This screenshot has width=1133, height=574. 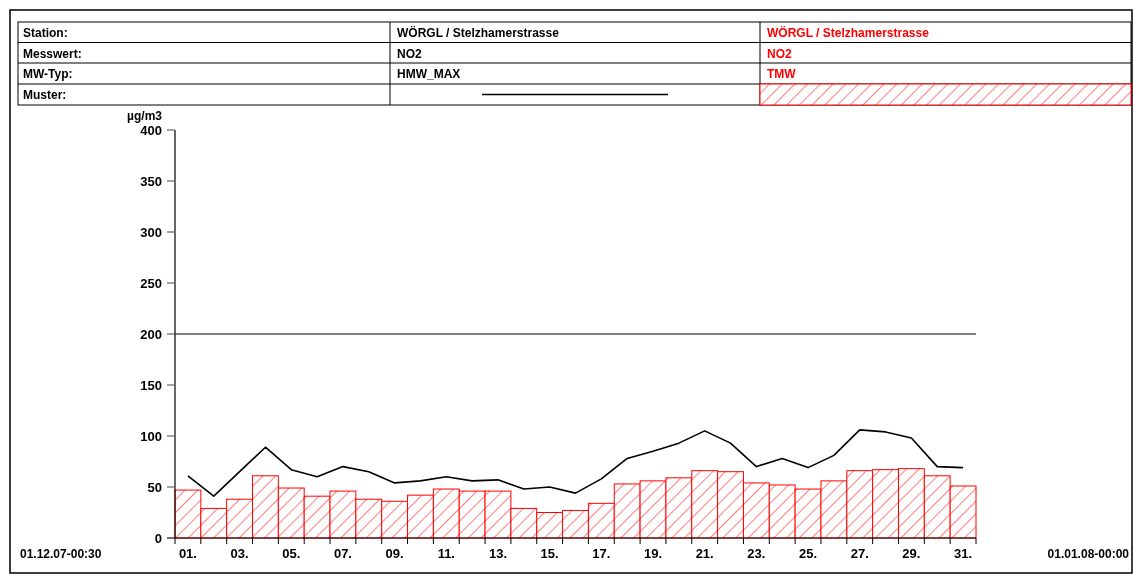 I want to click on y-tick-label: 200, so click(x=151, y=334).